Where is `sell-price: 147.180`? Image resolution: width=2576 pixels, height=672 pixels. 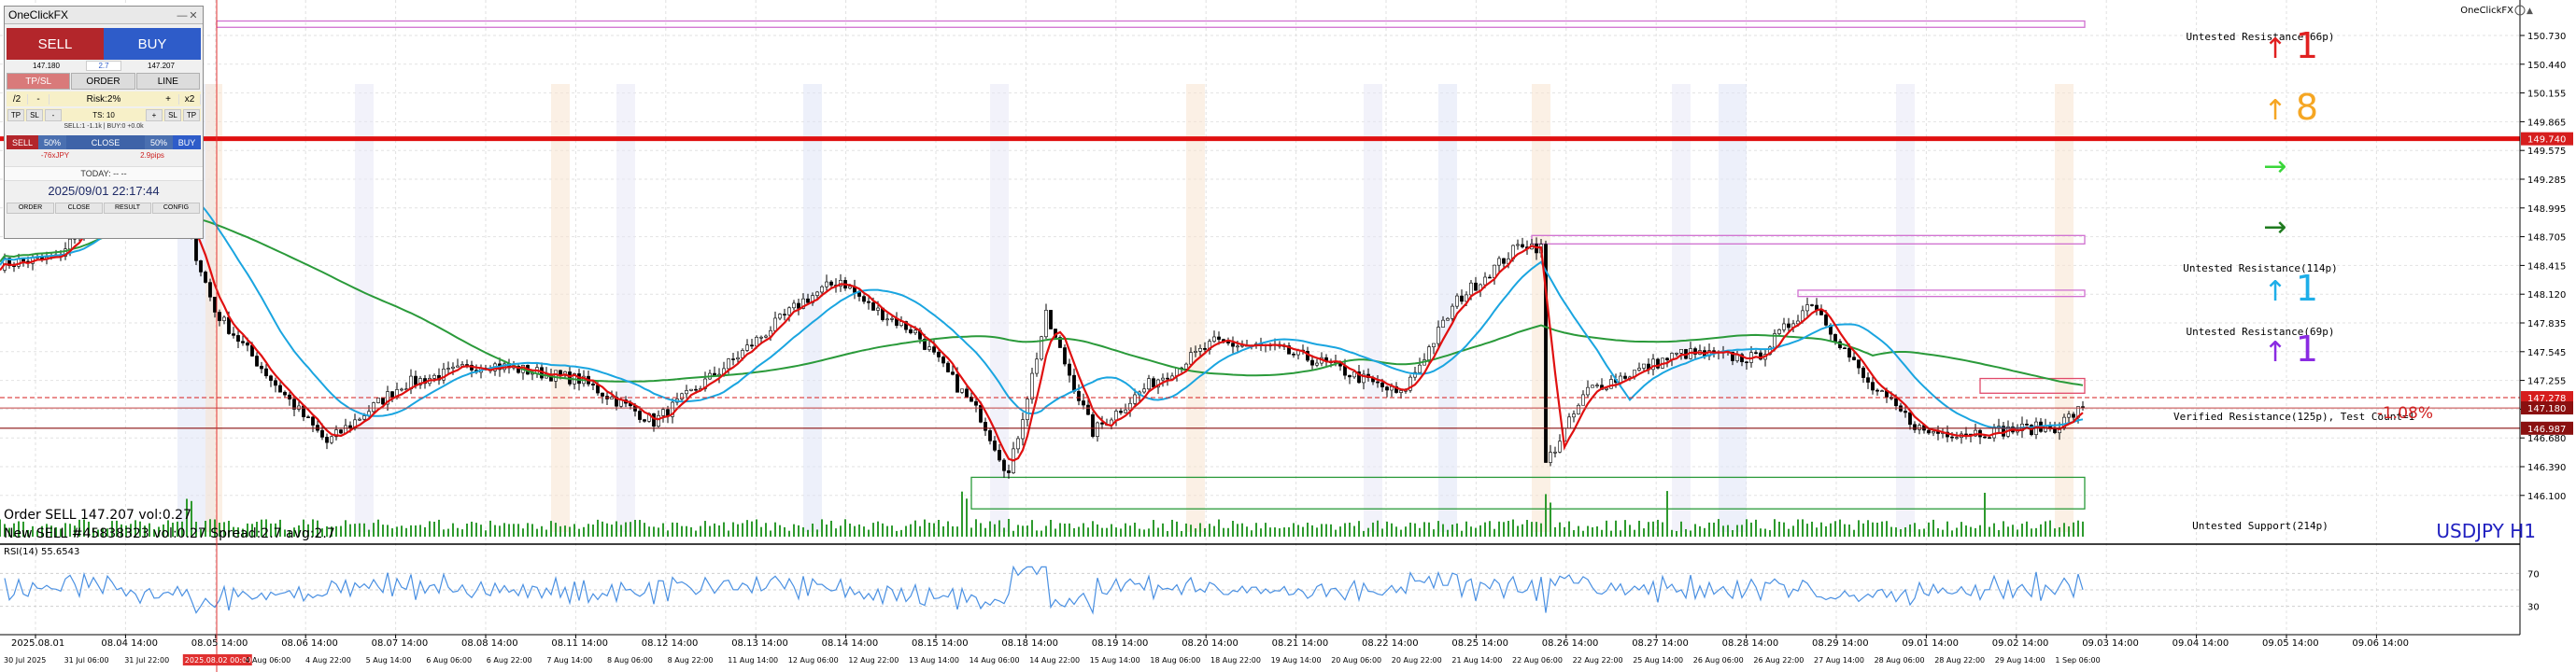
sell-price: 147.180 is located at coordinates (46, 65).